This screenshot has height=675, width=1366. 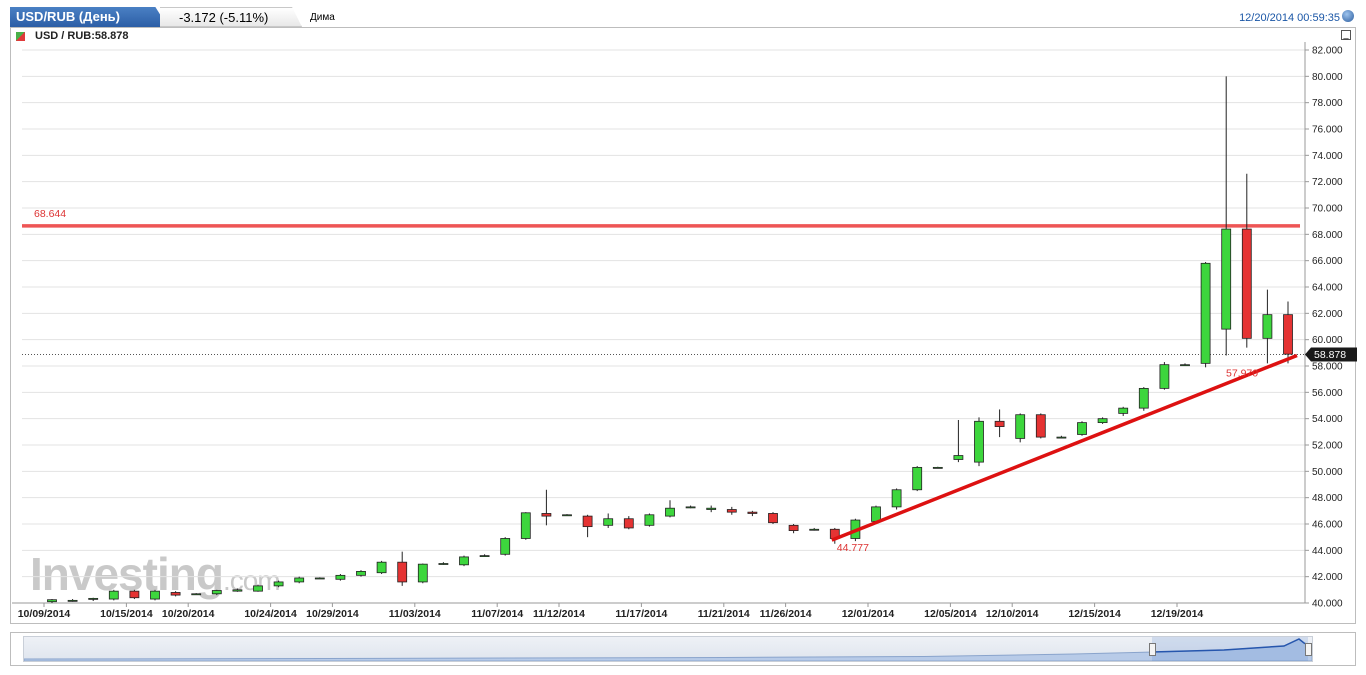 What do you see at coordinates (270, 614) in the screenshot?
I see `x-tick-label: 10/24/2014` at bounding box center [270, 614].